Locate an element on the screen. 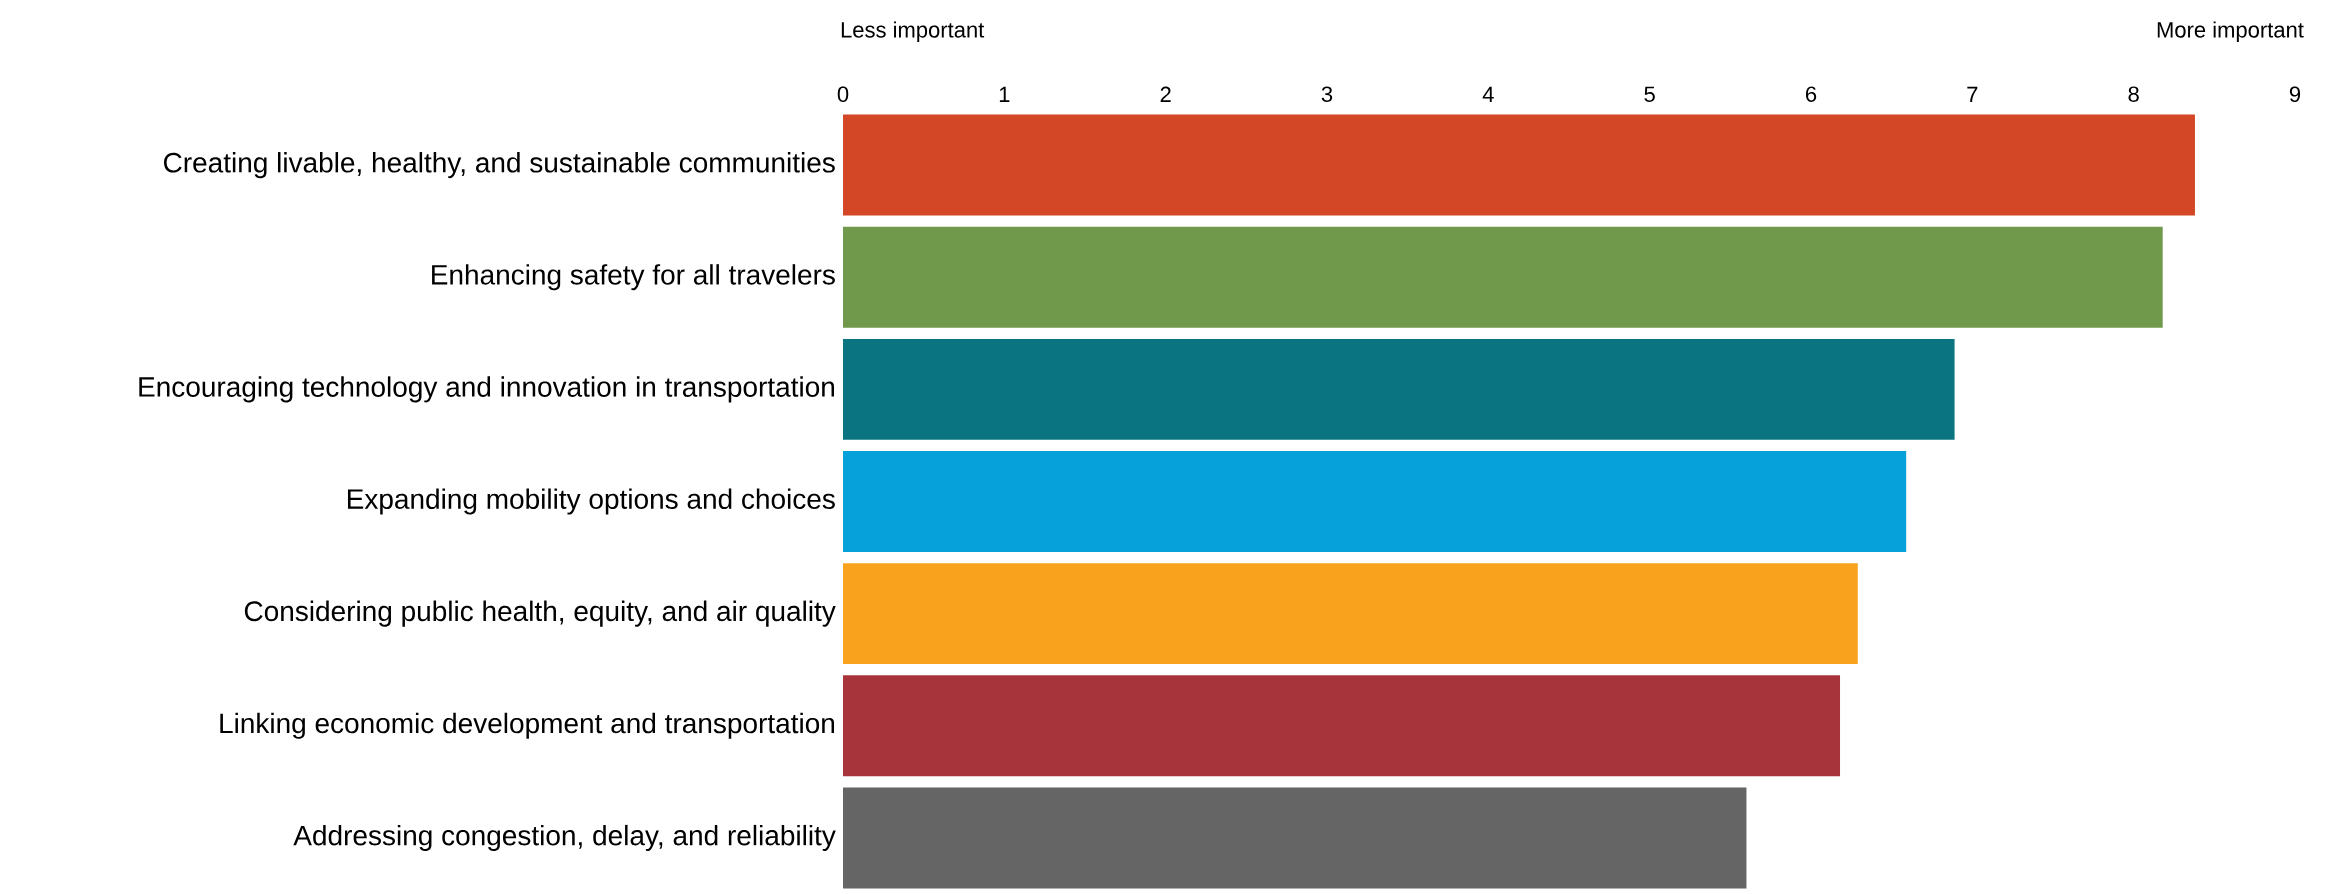  y-tick-label: Linking economic development and transportation is located at coordinates (527, 725).